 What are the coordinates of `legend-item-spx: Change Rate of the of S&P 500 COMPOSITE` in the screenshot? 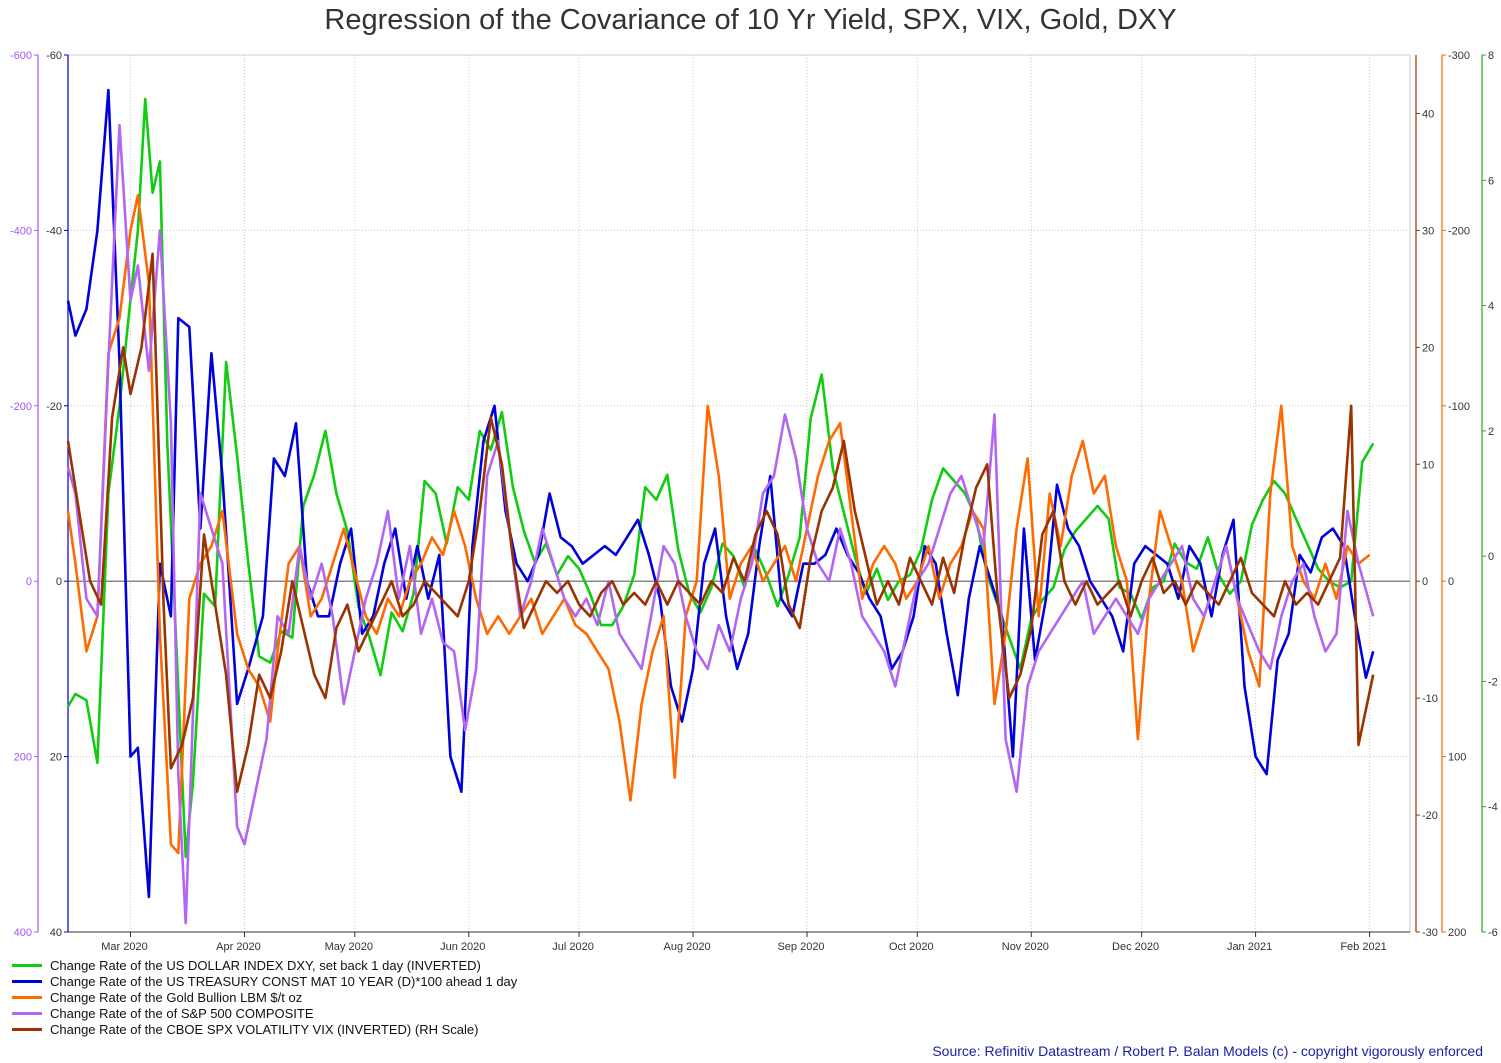 It's located at (264, 1014).